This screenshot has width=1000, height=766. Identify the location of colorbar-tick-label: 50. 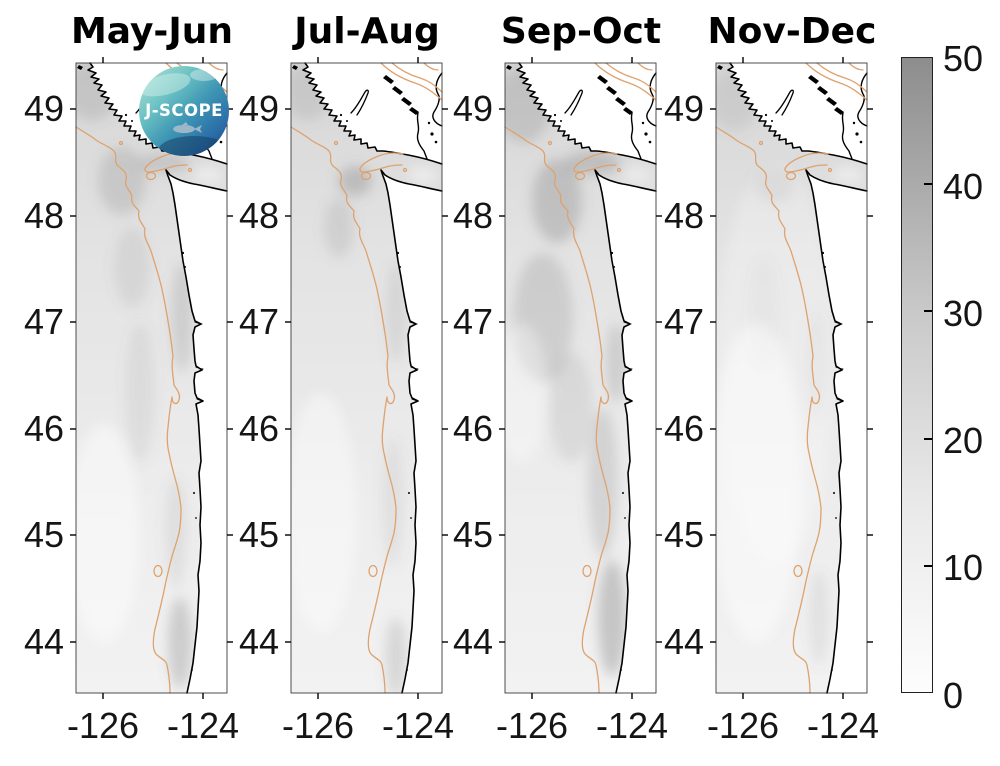
(963, 58).